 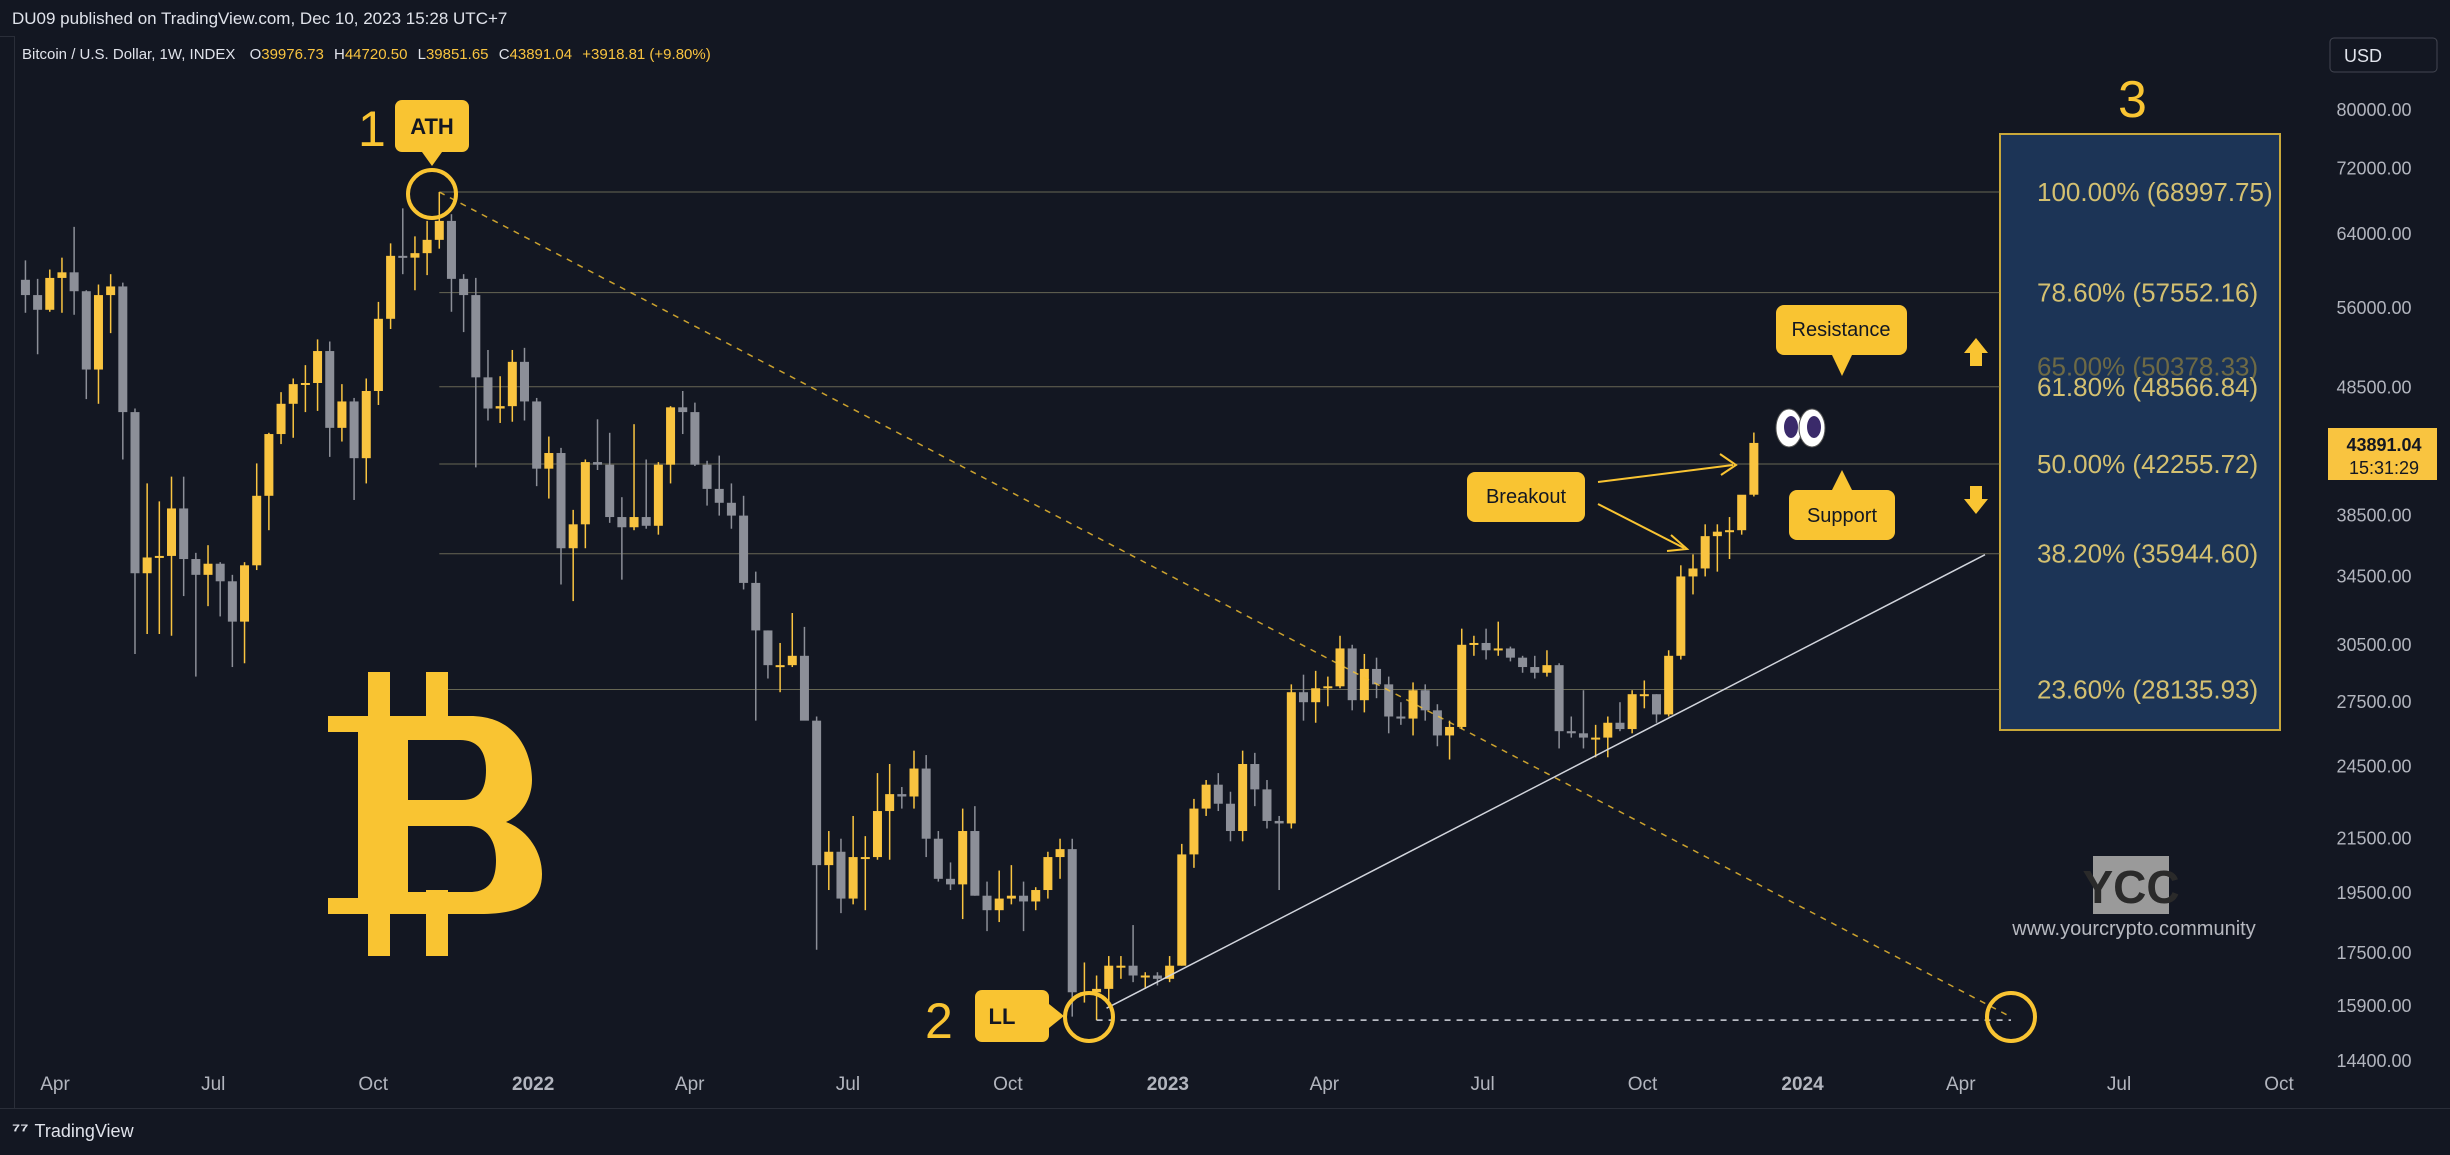 What do you see at coordinates (2147, 554) in the screenshot?
I see `fib-label: 38.20% (35944.60)` at bounding box center [2147, 554].